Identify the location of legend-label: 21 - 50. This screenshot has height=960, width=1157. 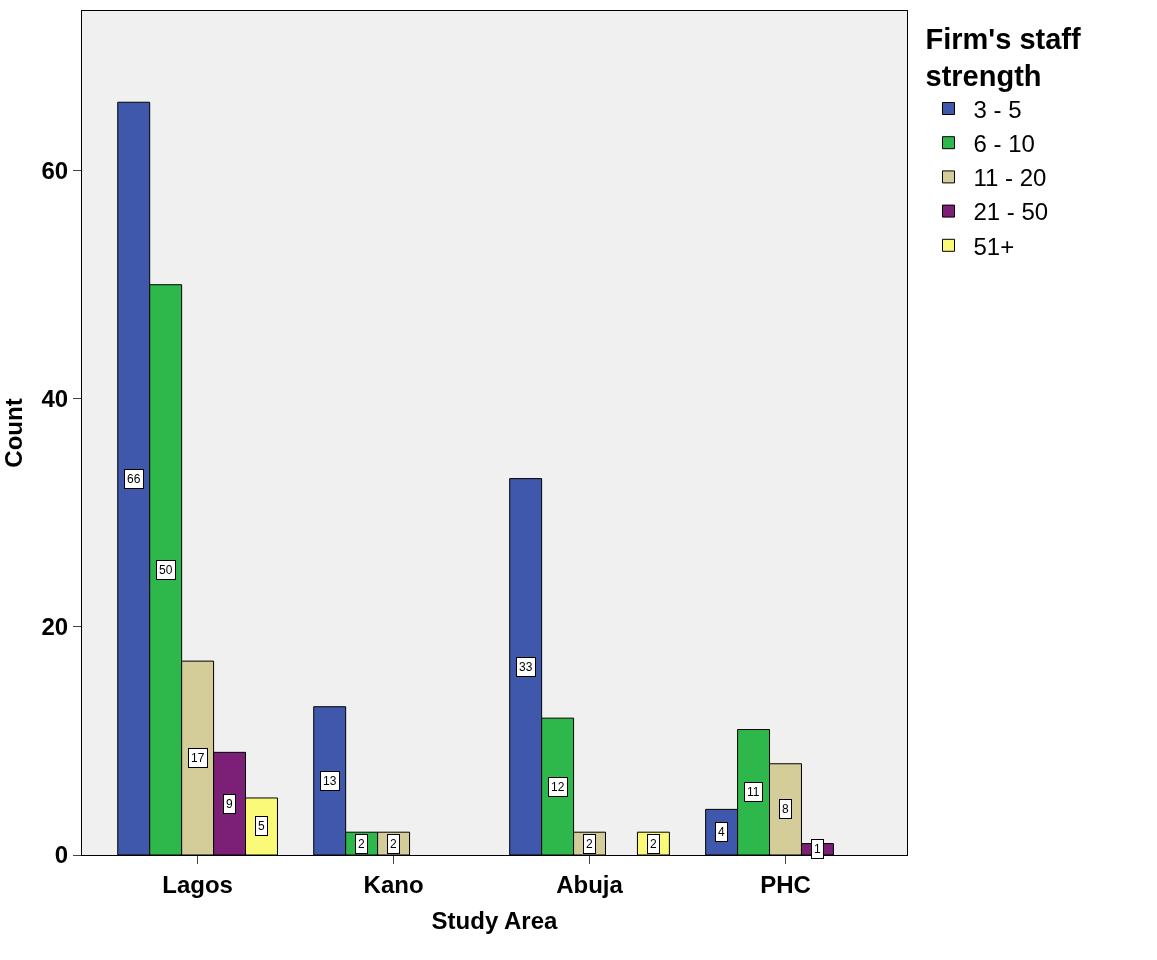
(1011, 212).